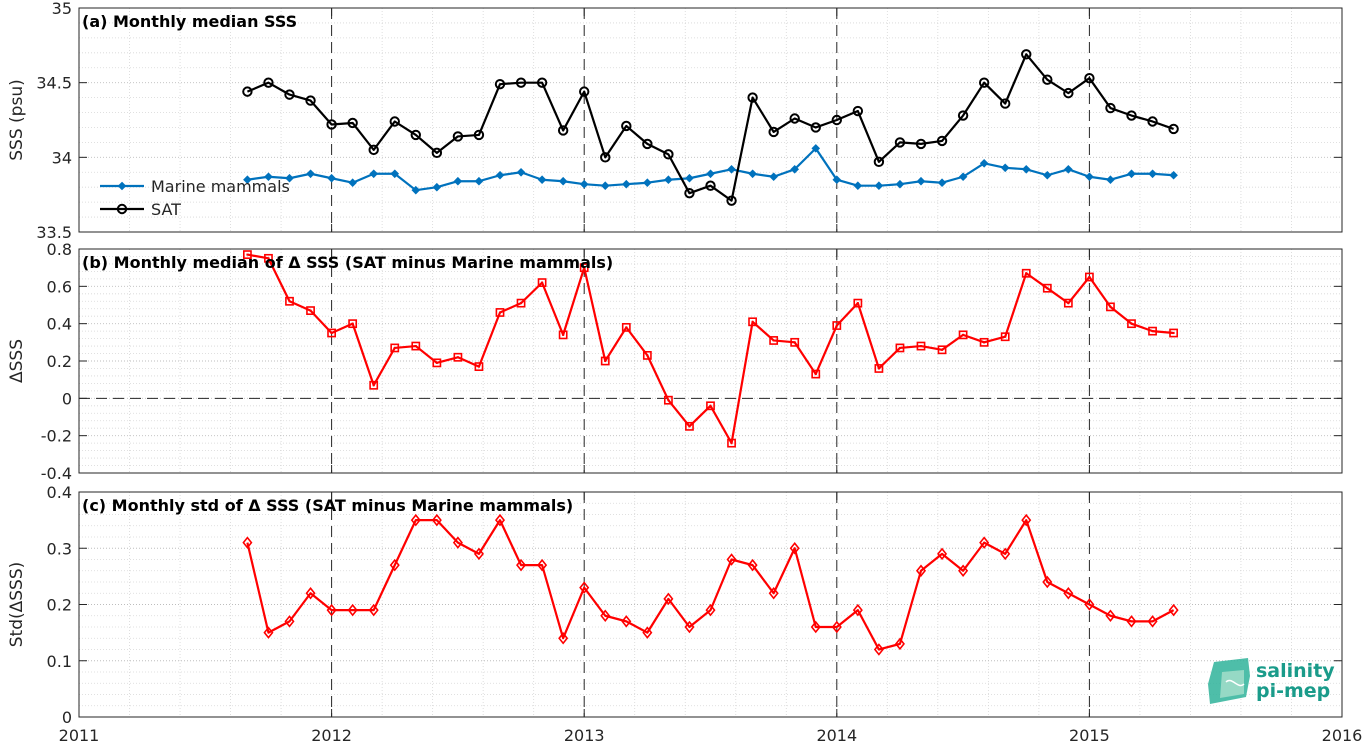  What do you see at coordinates (59, 661) in the screenshot?
I see `y-tick-label: 0.1` at bounding box center [59, 661].